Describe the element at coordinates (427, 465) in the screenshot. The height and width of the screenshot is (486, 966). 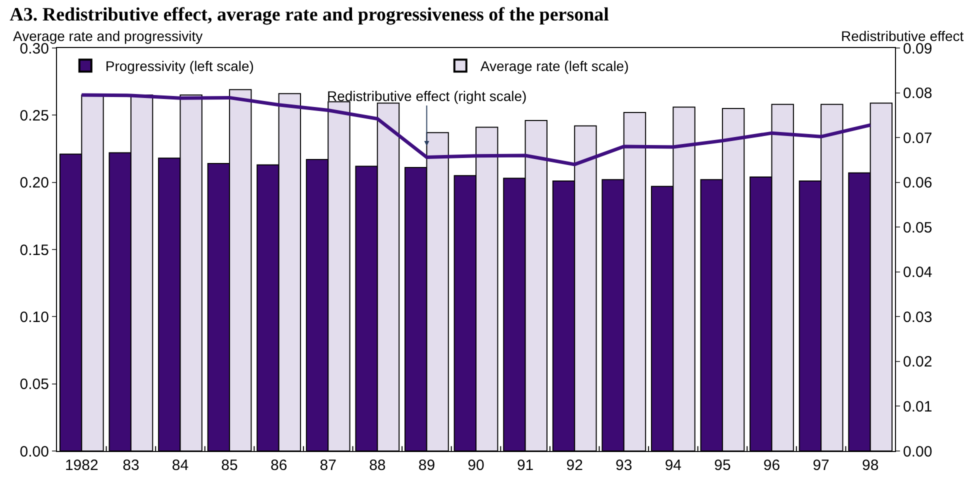
I see `x-tick-label: 89` at that location.